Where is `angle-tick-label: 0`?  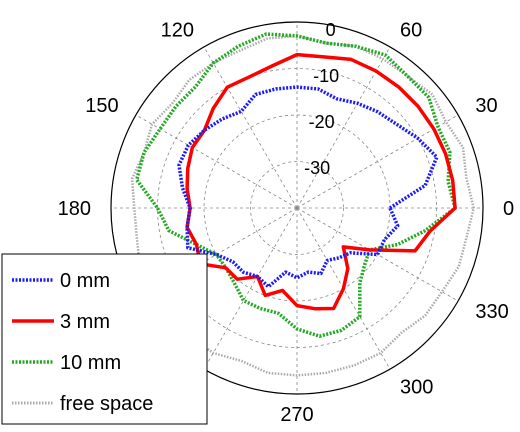 angle-tick-label: 0 is located at coordinates (508, 209).